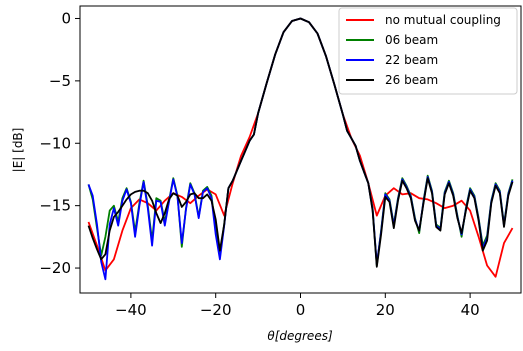 The image size is (523, 351). I want to click on x-tick-label-3: 20, so click(385, 310).